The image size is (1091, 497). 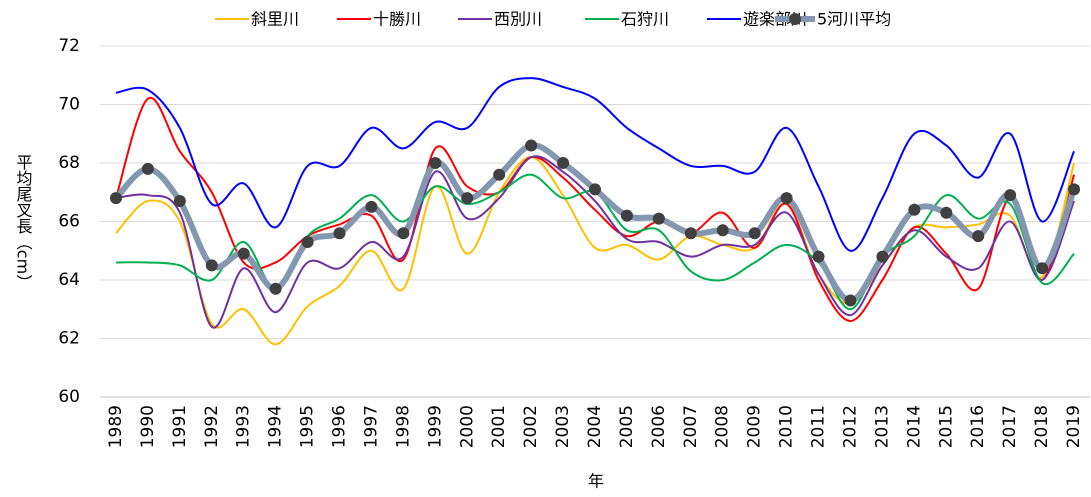 What do you see at coordinates (499, 426) in the screenshot?
I see `x-tick-label: 2001` at bounding box center [499, 426].